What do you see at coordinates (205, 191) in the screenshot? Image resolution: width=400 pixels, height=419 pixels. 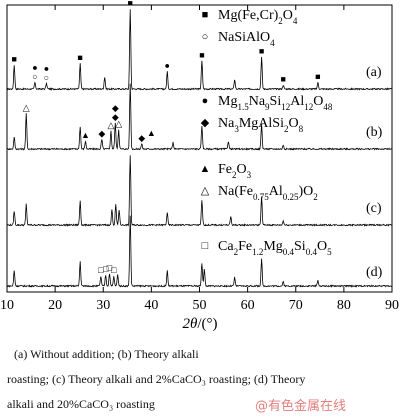 I see `legend-symbol: △` at bounding box center [205, 191].